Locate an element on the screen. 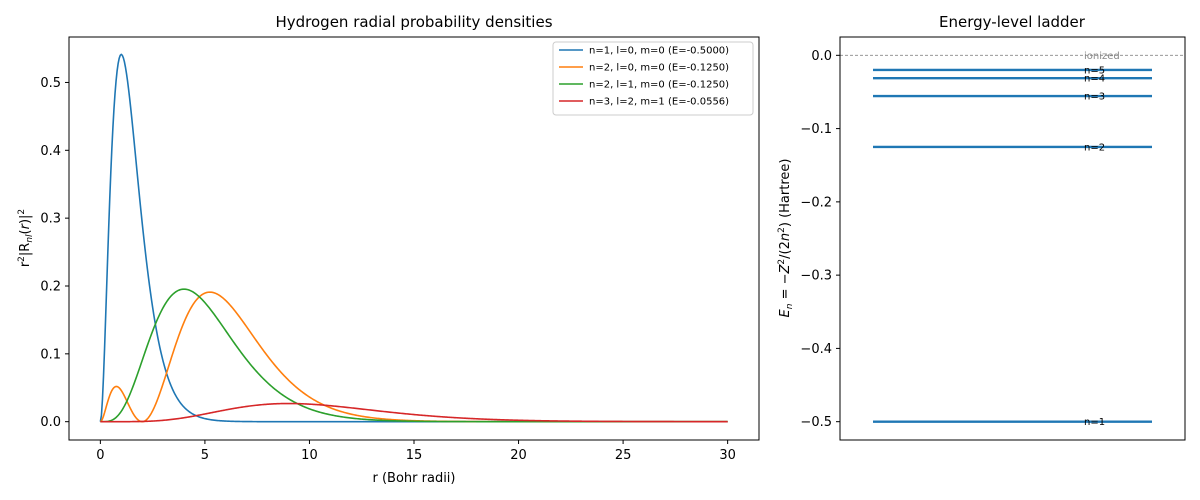  energy-plot-title: Energy-level ladder is located at coordinates (1012, 22).